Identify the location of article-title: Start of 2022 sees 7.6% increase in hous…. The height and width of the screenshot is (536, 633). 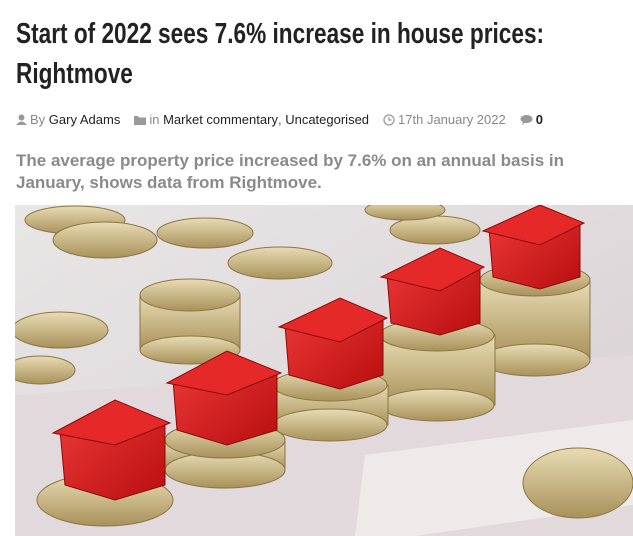
(280, 54).